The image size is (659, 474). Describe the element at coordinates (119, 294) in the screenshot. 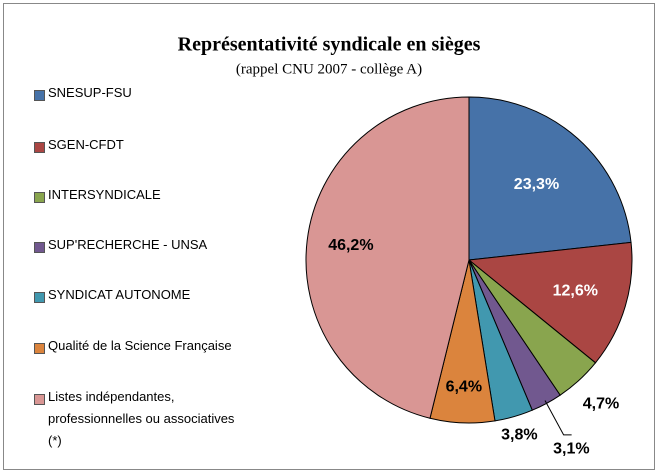

I see `legend-label: SYNDICAT AUTONOME` at that location.